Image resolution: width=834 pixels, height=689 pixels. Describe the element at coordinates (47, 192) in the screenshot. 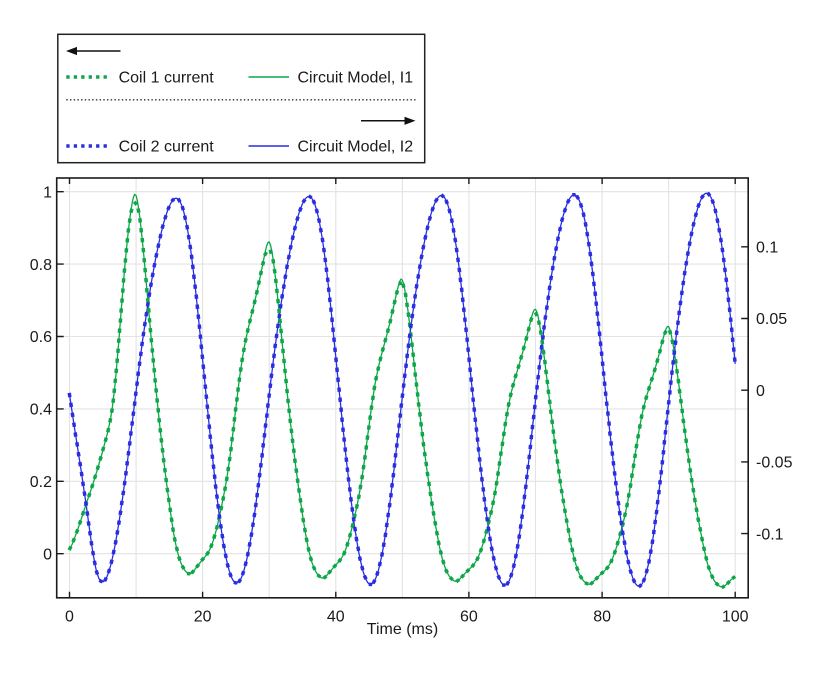

I see `svg-text: 1` at that location.